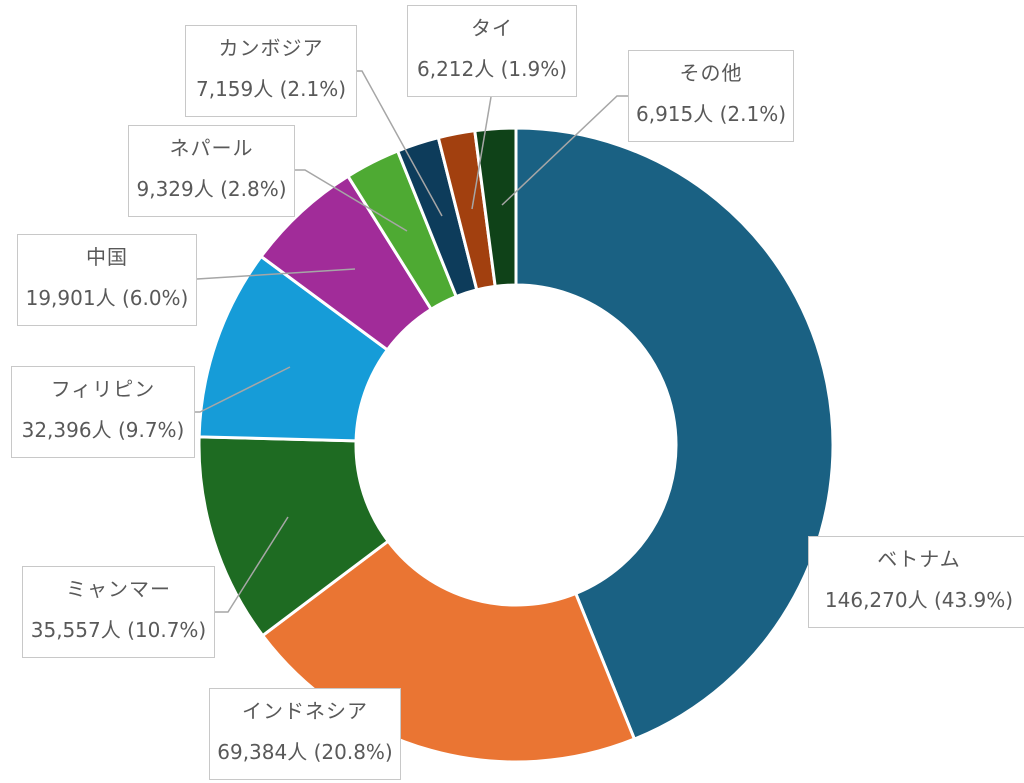 This screenshot has width=1024, height=783. What do you see at coordinates (118, 589) in the screenshot?
I see `label-name: ミャンマー` at bounding box center [118, 589].